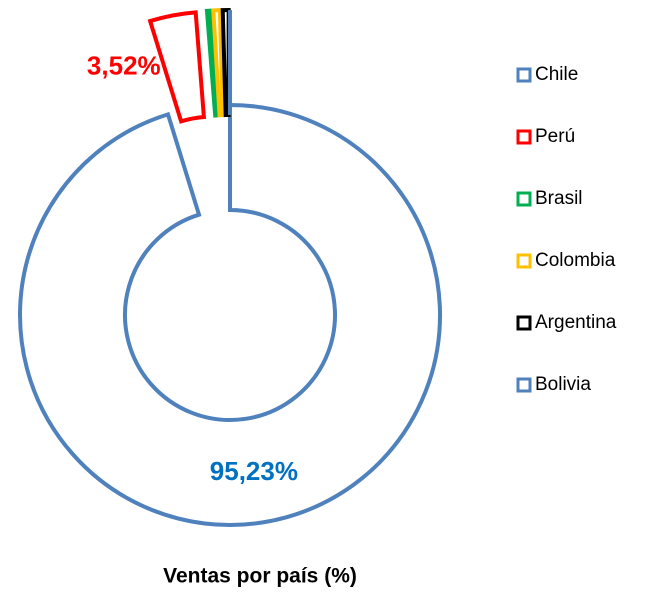 The height and width of the screenshot is (616, 671). I want to click on legend-label: Brasil, so click(559, 198).